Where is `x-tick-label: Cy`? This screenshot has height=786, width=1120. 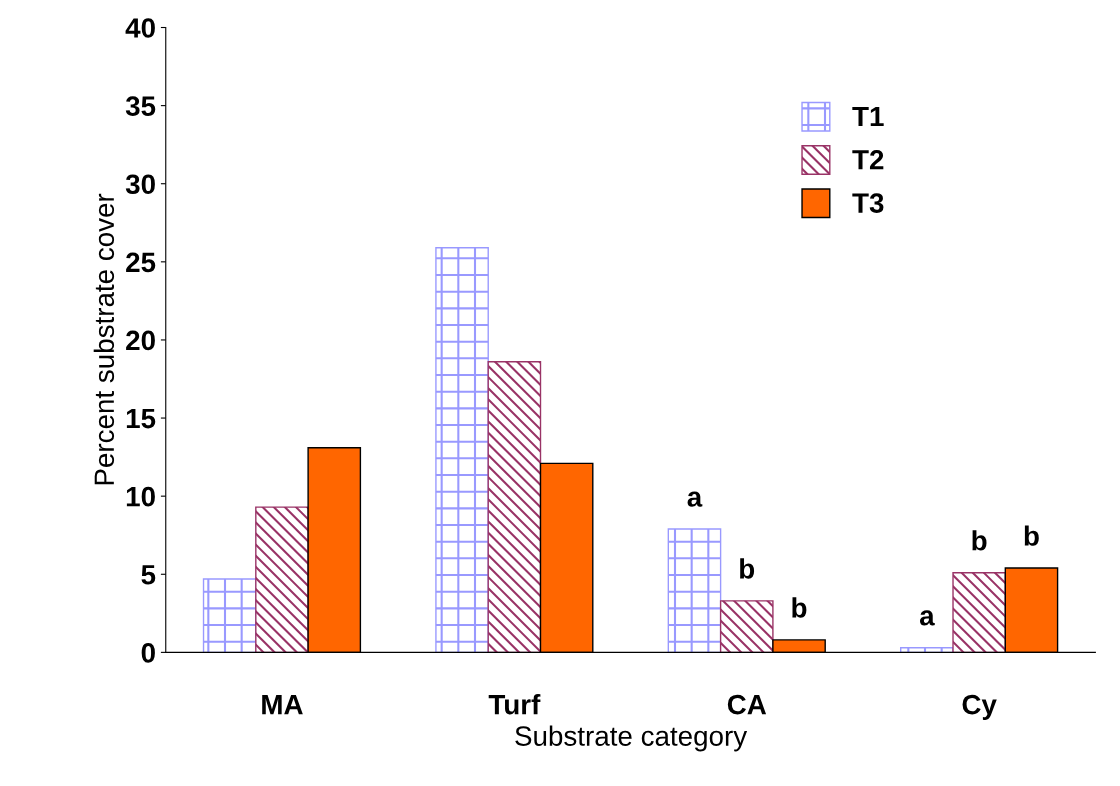 x-tick-label: Cy is located at coordinates (979, 707).